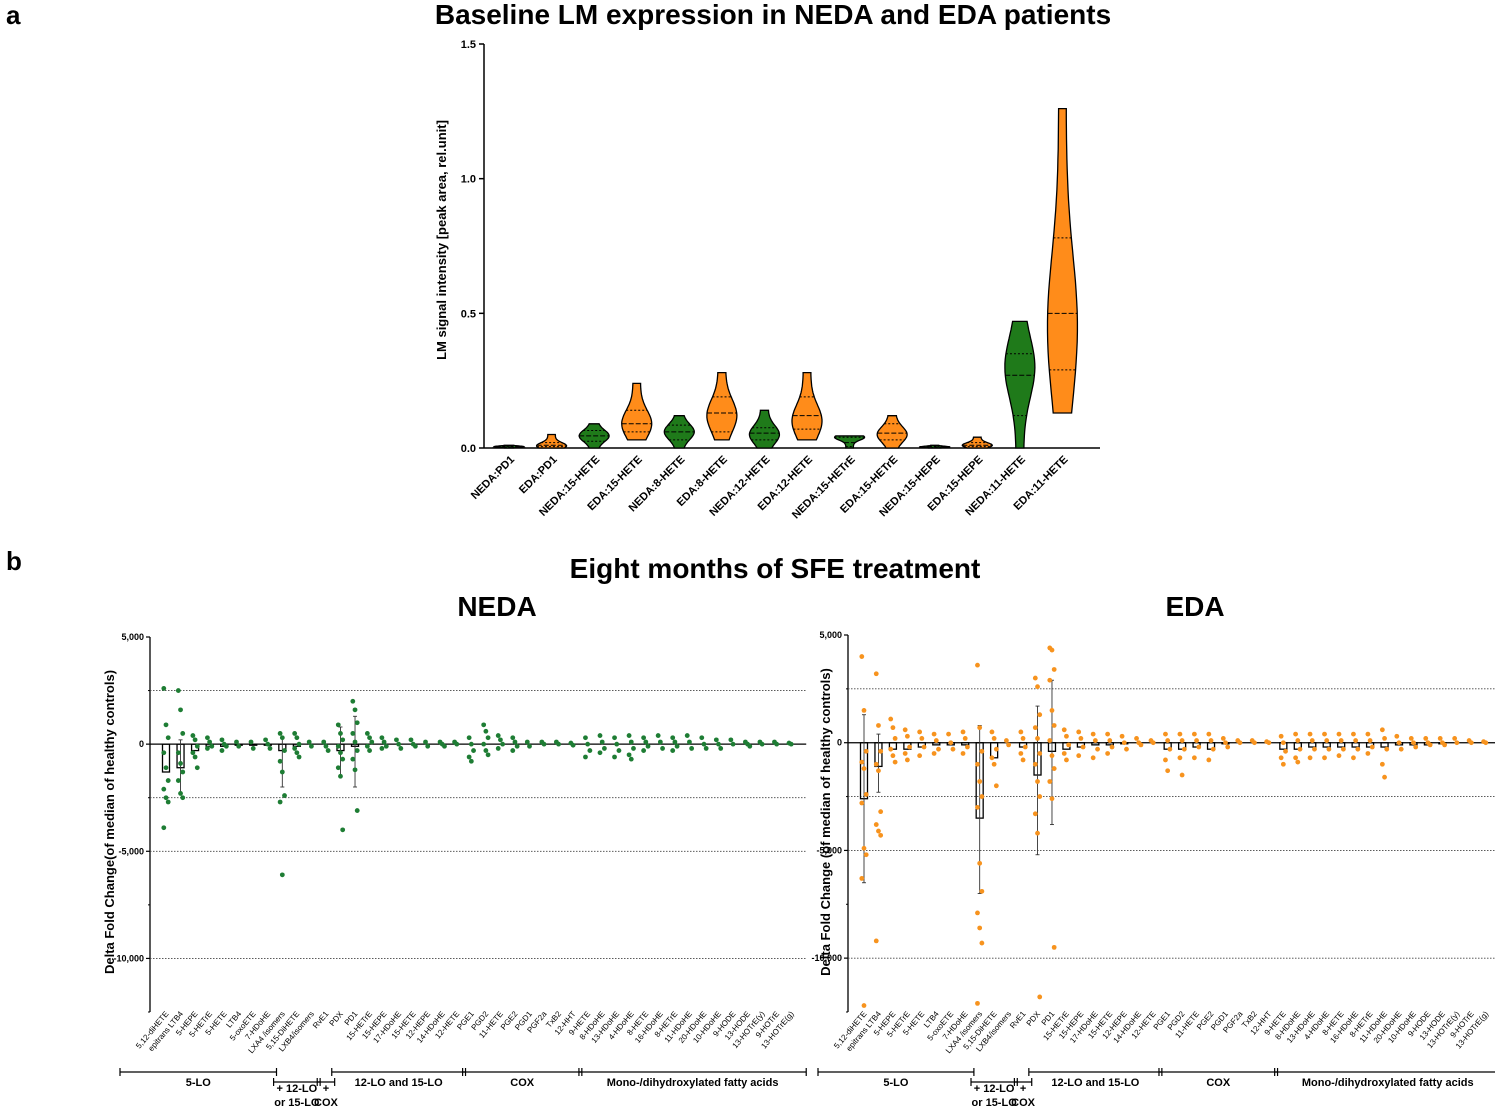 Image resolution: width=1495 pixels, height=1119 pixels. What do you see at coordinates (1020, 384) in the screenshot?
I see `violin-NEDA:11-HETE` at bounding box center [1020, 384].